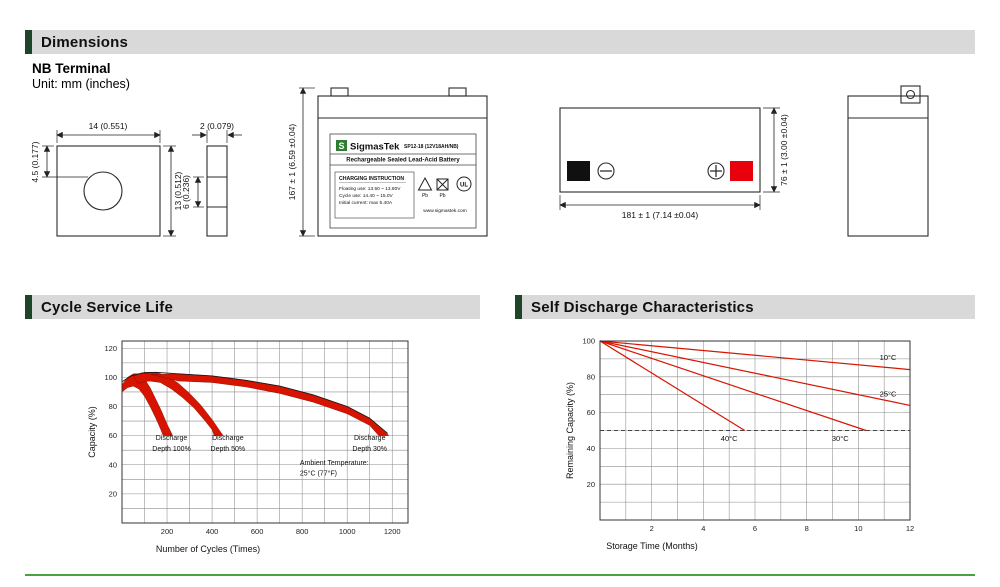 Image resolution: width=1000 pixels, height=587 pixels. I want to click on ul-icon, so click(464, 184).